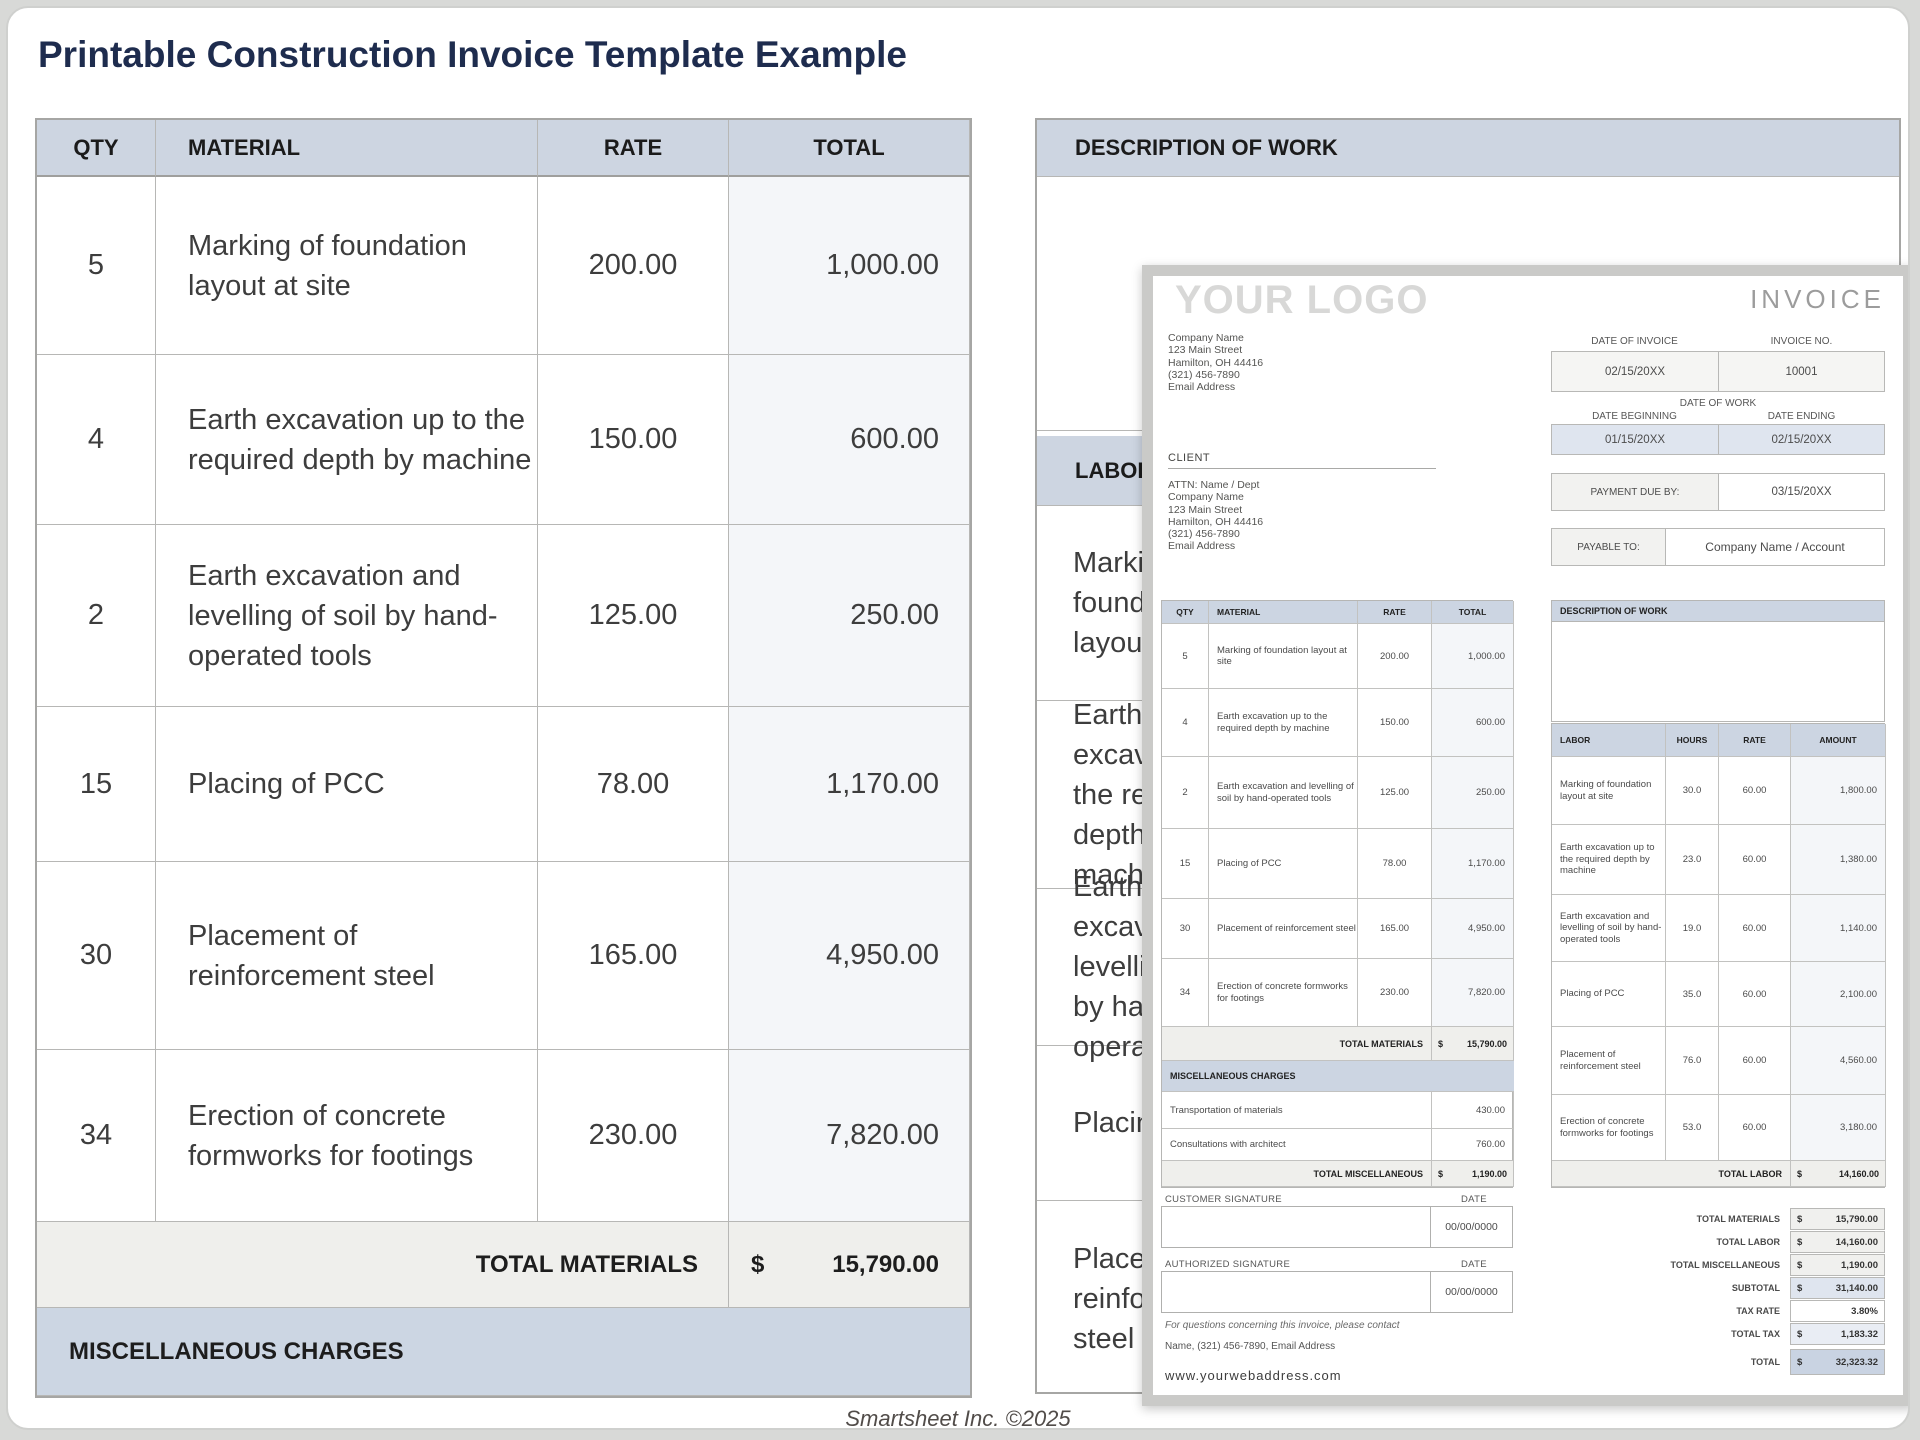 The height and width of the screenshot is (1440, 1920). I want to click on date-label: DATE, so click(1474, 1199).